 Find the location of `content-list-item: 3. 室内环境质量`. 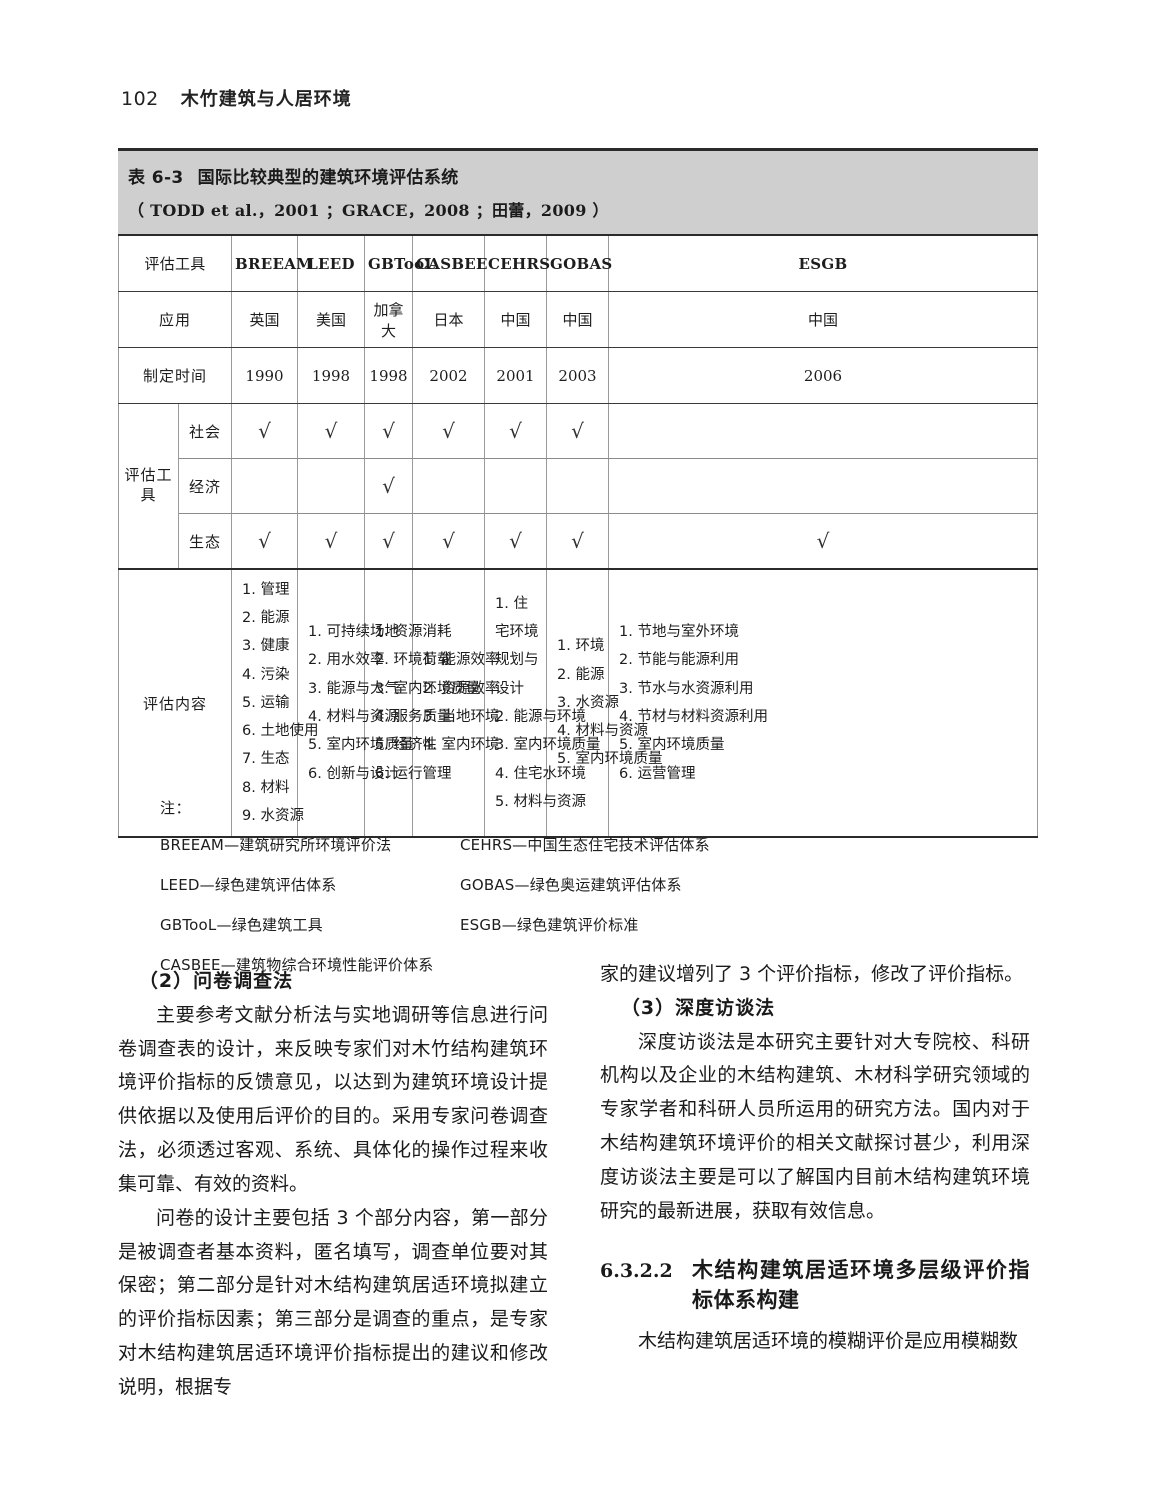

content-list-item: 3. 室内环境质量 is located at coordinates (428, 688).